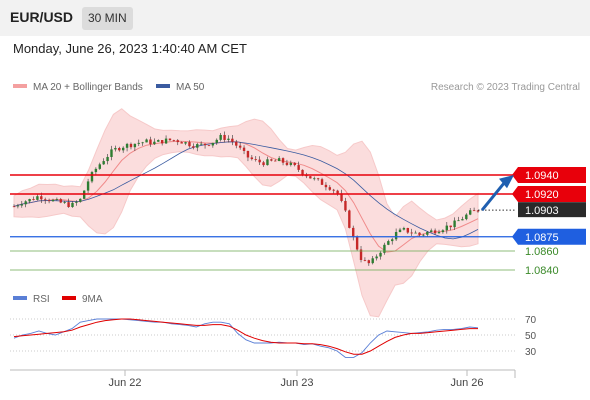 Image resolution: width=590 pixels, height=400 pixels. I want to click on symbol-label: EUR/USD, so click(42, 17).